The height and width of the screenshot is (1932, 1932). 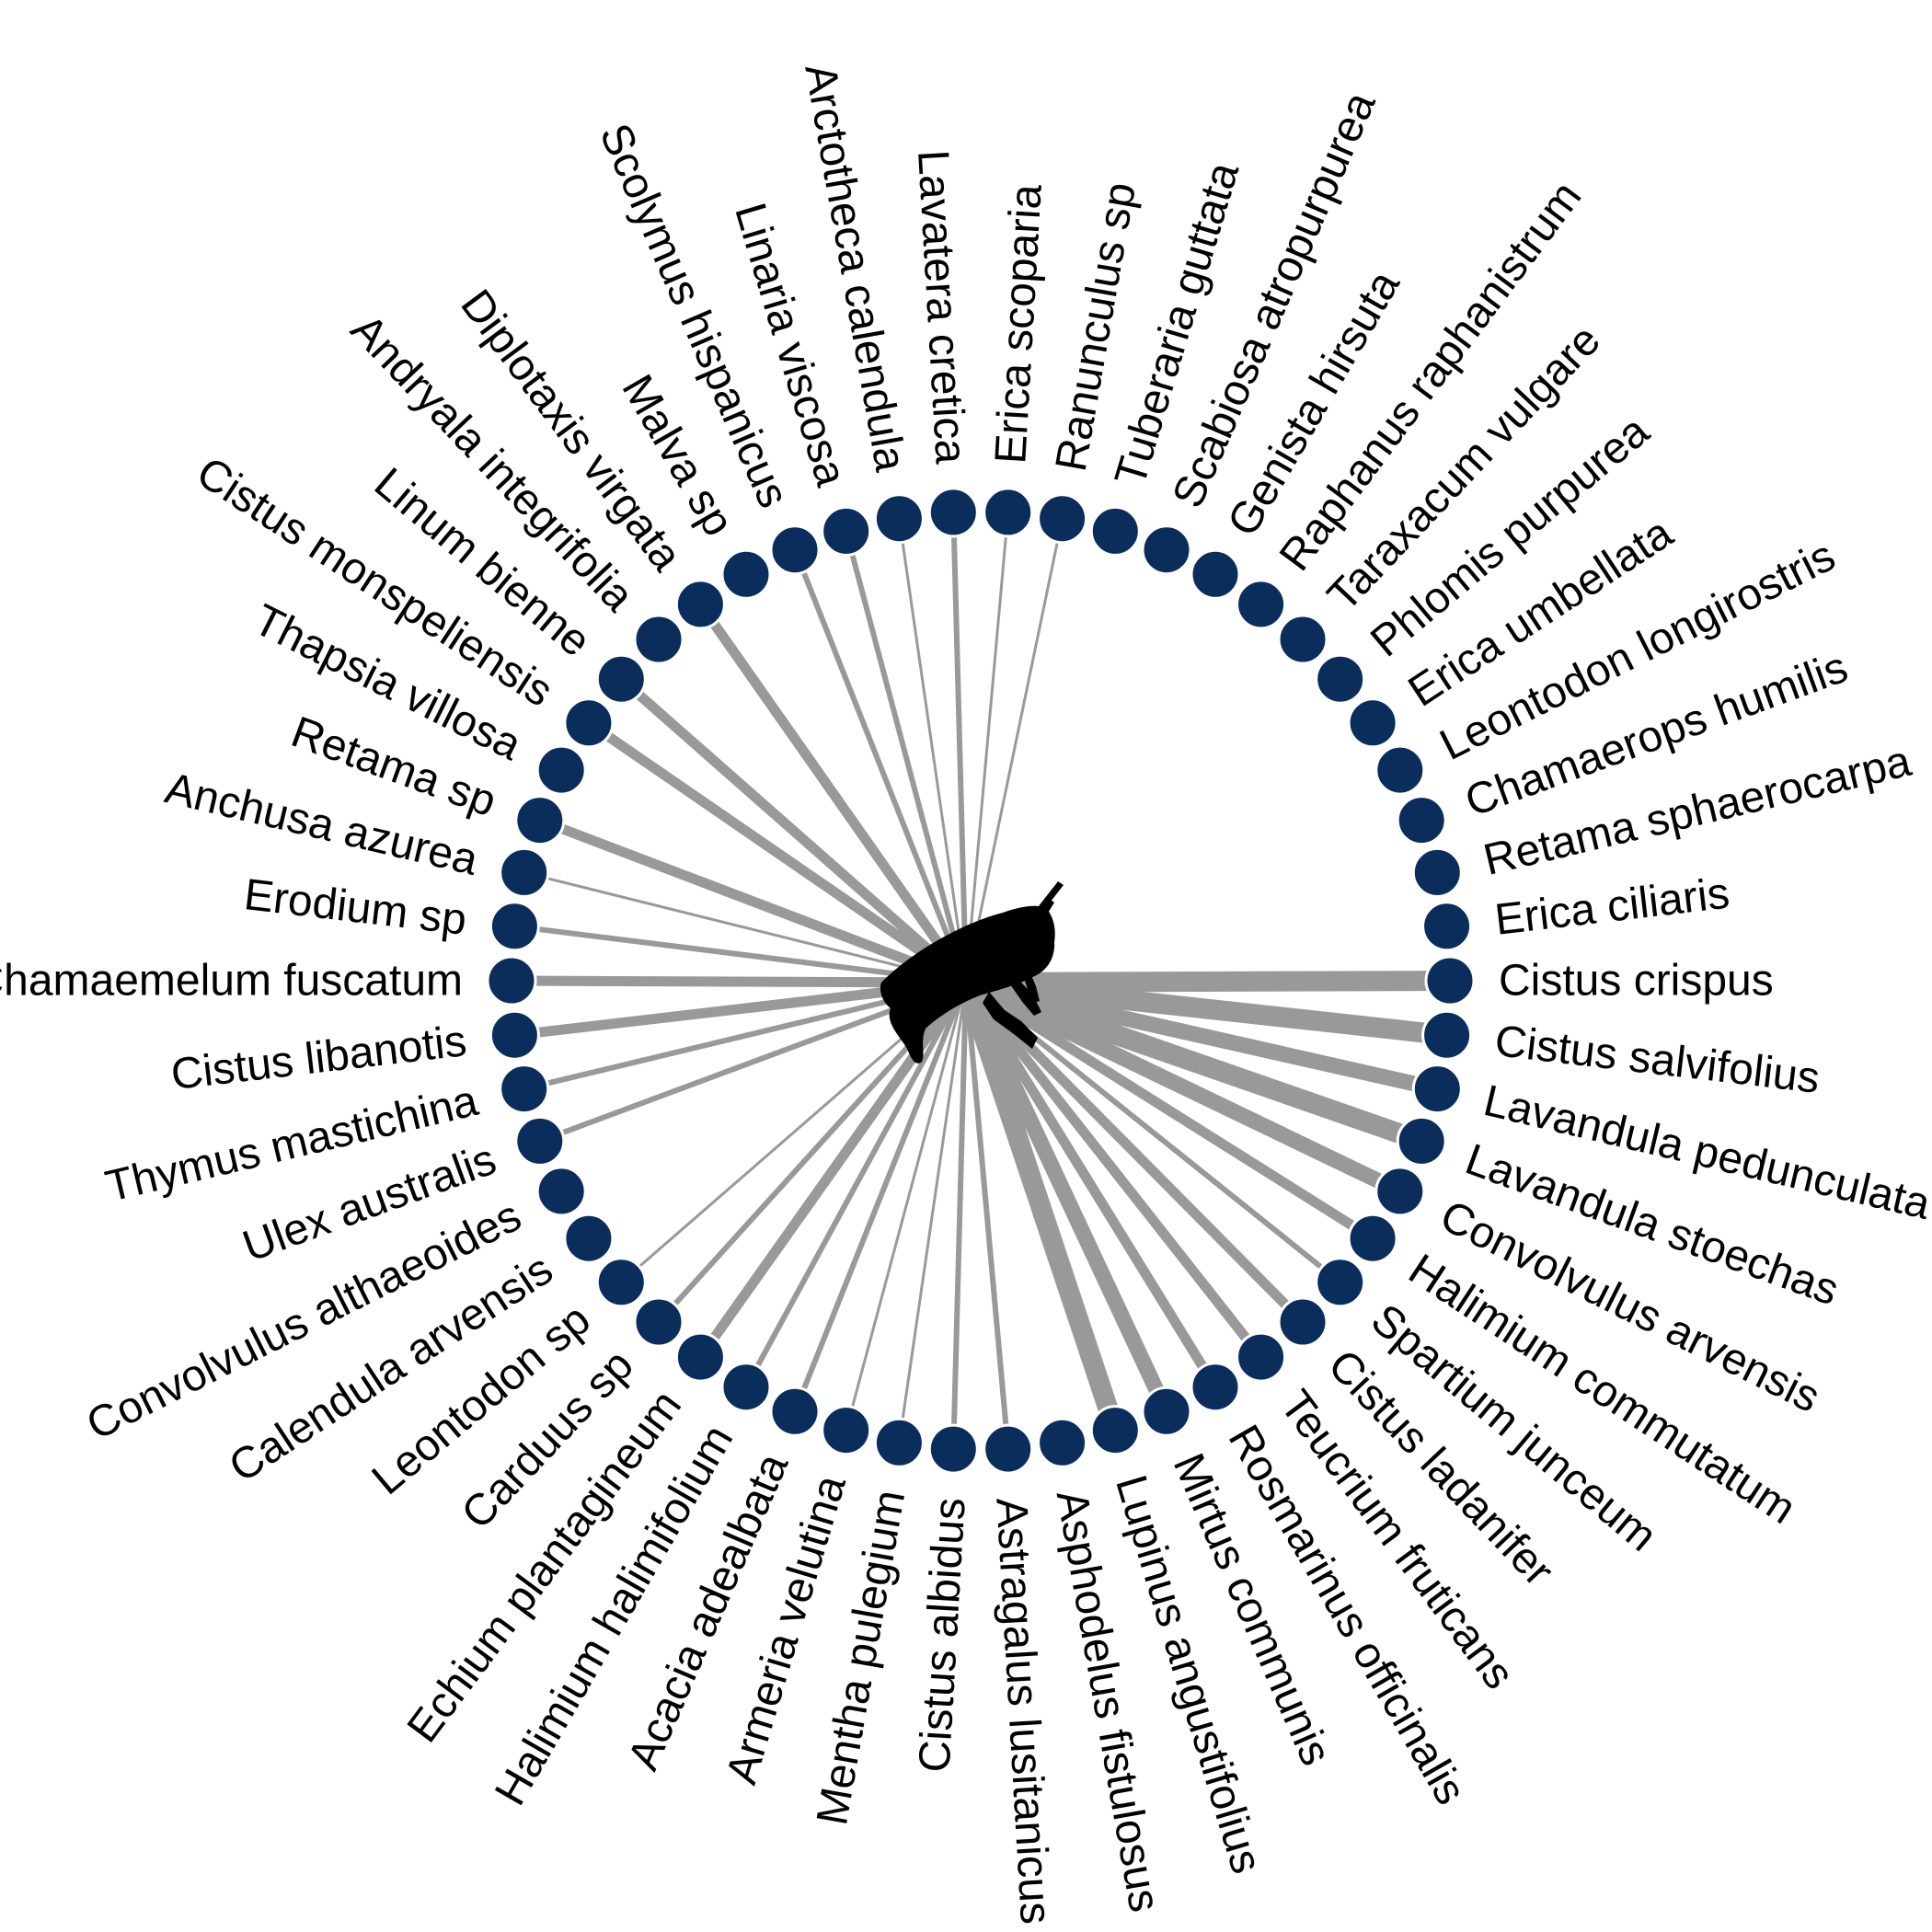 I want to click on plant-label: Erica ciliaris, so click(x=1611, y=907).